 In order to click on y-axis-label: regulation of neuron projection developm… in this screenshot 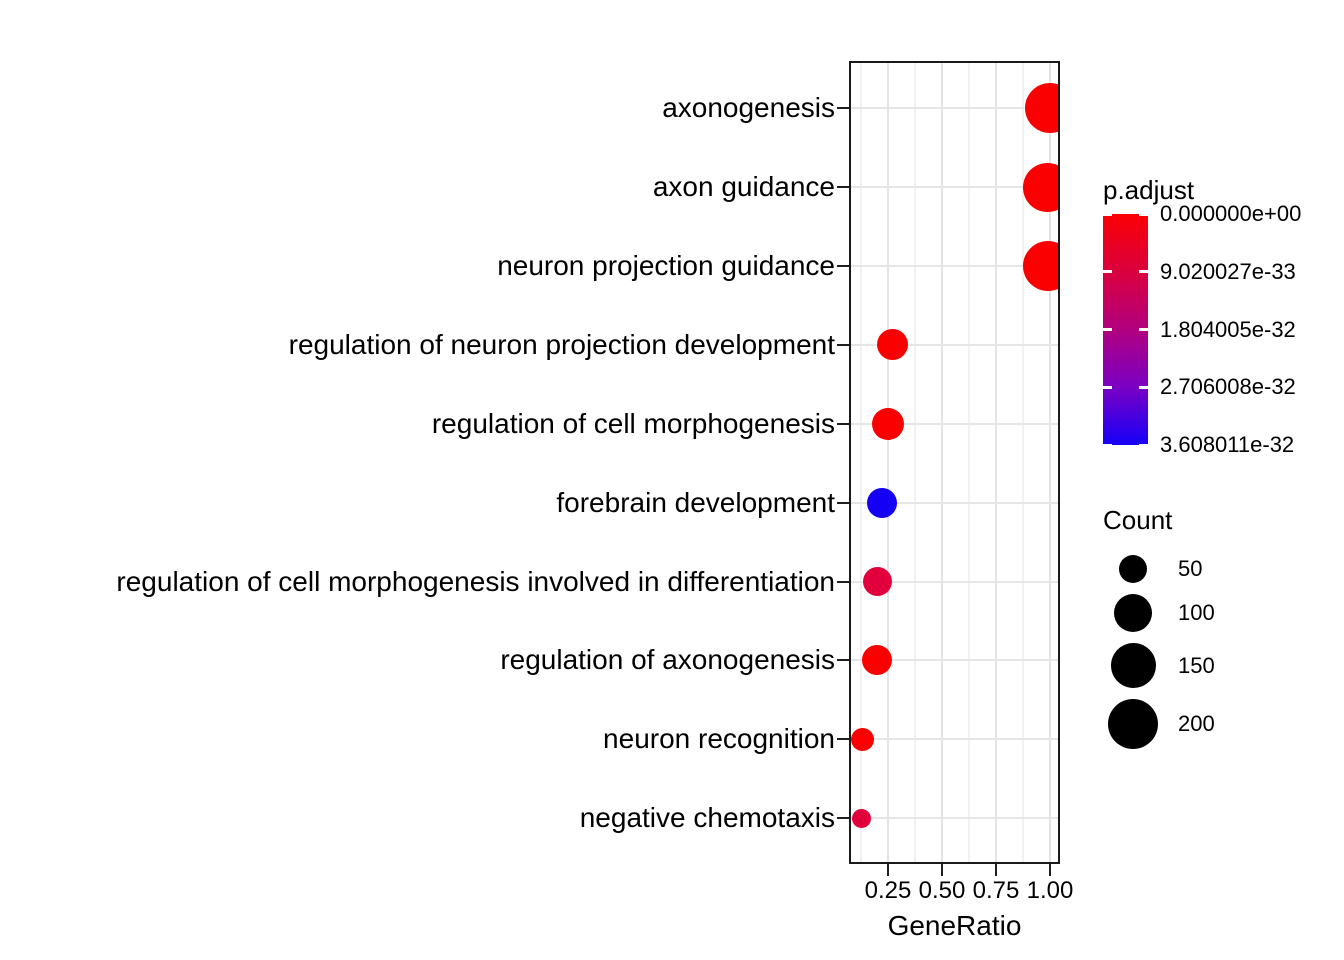, I will do `click(561, 344)`.